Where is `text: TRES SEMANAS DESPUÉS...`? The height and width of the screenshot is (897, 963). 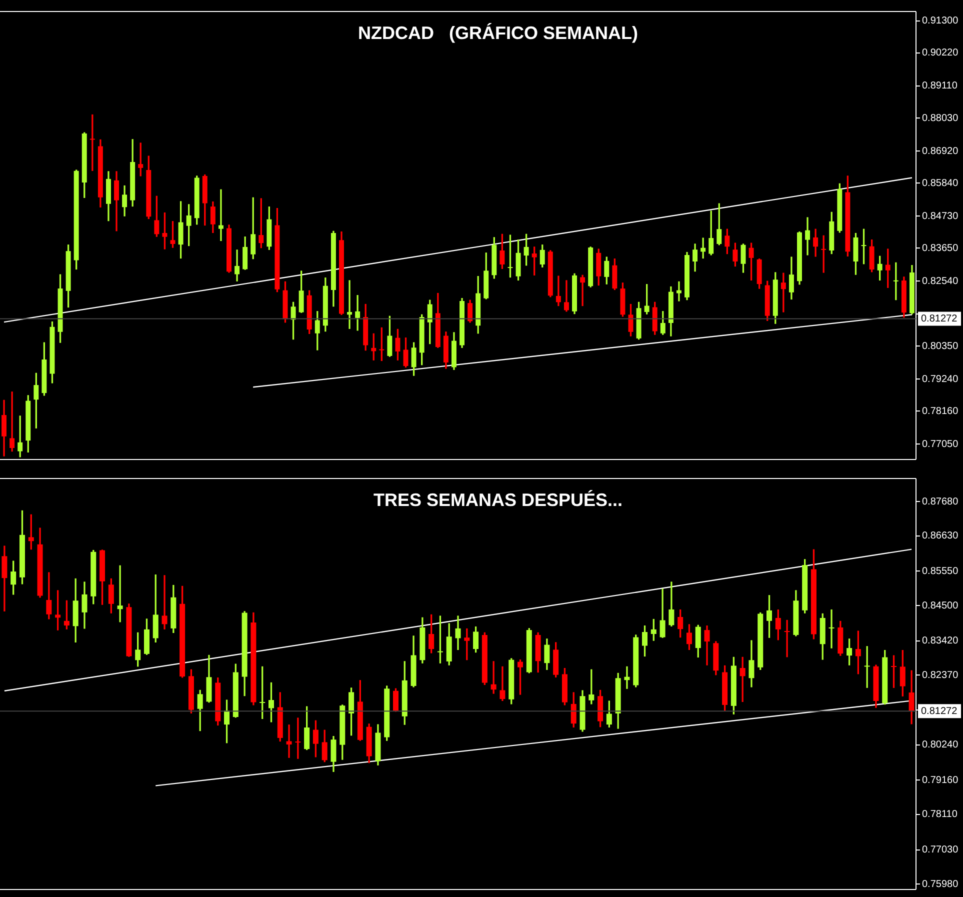 text: TRES SEMANAS DESPUÉS... is located at coordinates (498, 500).